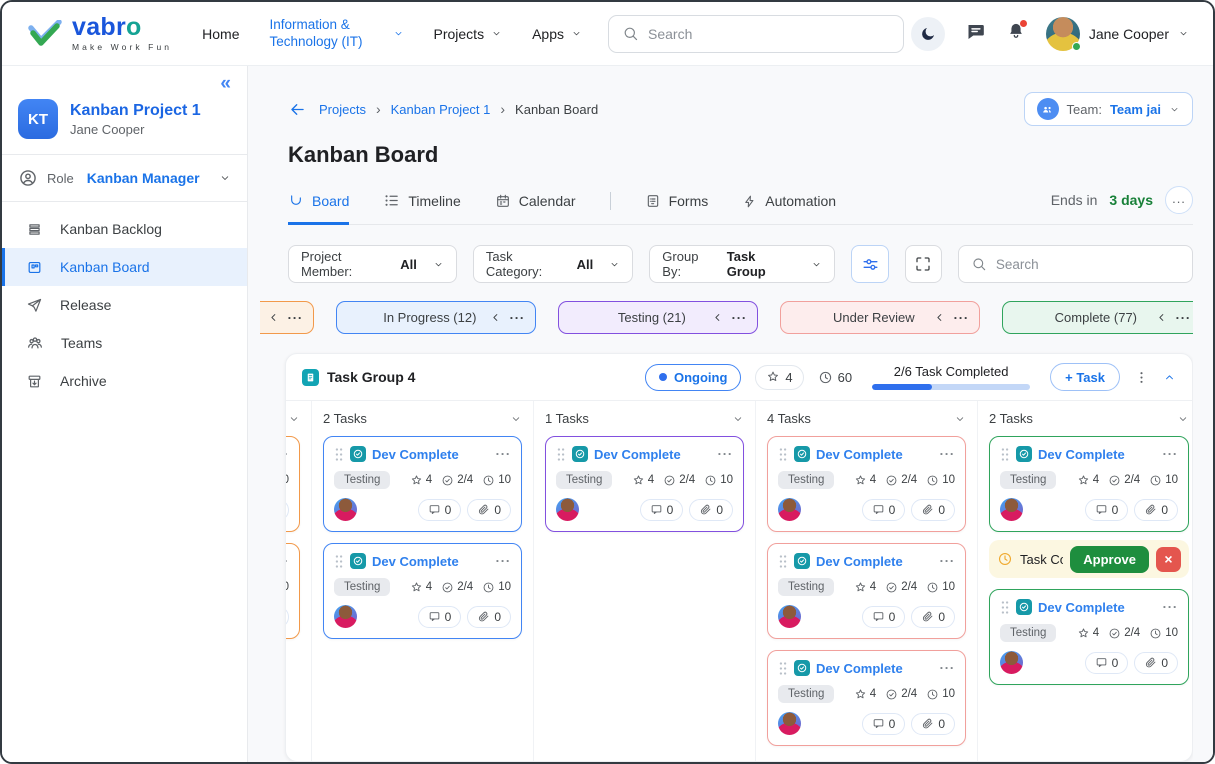 The width and height of the screenshot is (1215, 764). What do you see at coordinates (769, 33) in the screenshot?
I see `search-input` at bounding box center [769, 33].